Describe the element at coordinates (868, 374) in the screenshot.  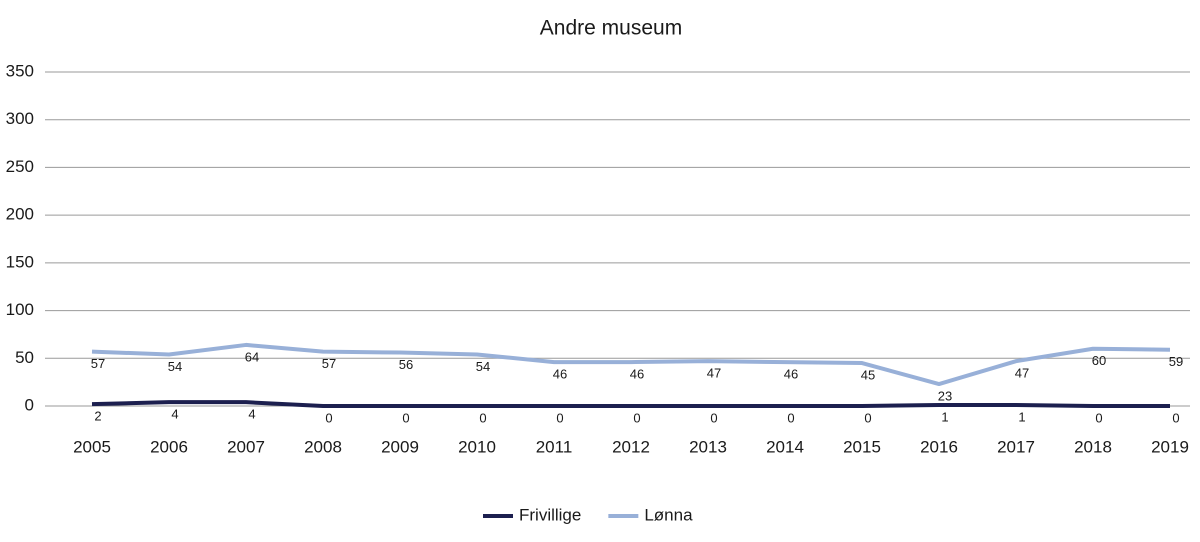
I see `data-label: 45` at that location.